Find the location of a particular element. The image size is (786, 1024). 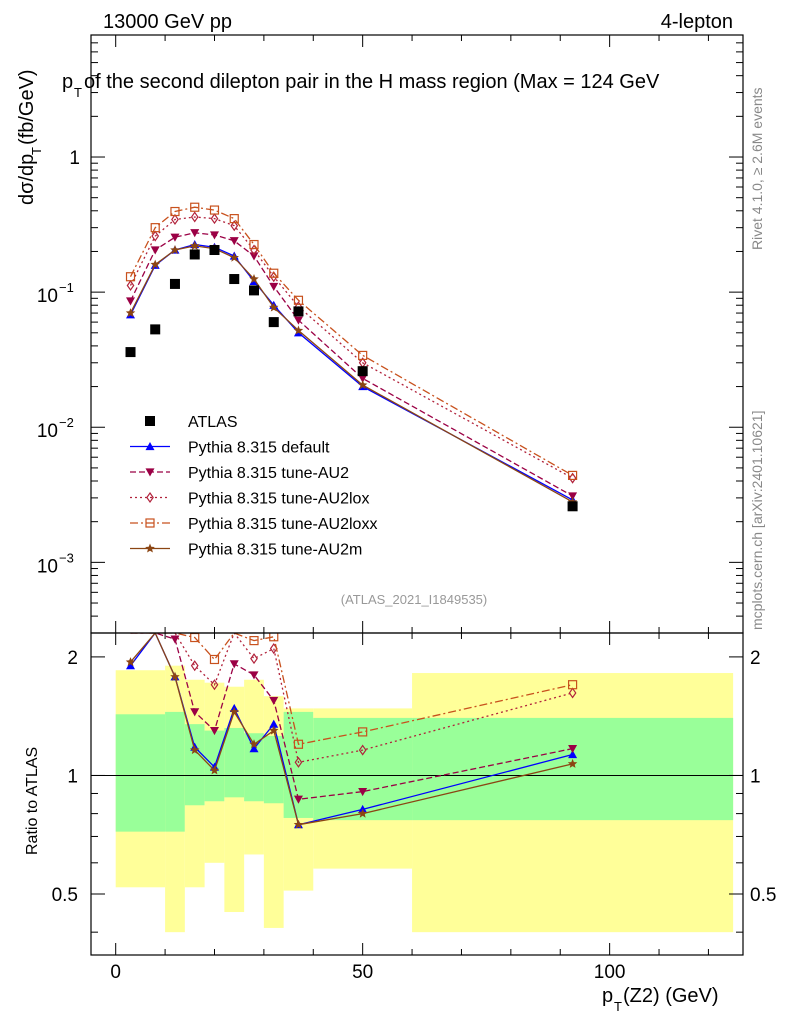

y-tick-base-2: 10 is located at coordinates (47, 431).